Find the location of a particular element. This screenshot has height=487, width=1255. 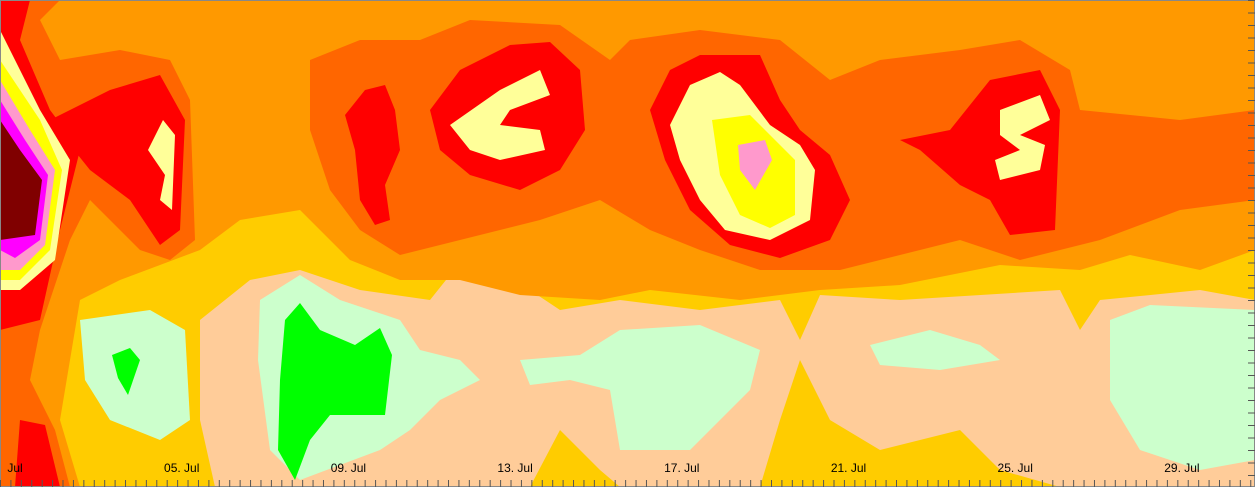

x-tick-label: 29. Jul is located at coordinates (1181, 468).